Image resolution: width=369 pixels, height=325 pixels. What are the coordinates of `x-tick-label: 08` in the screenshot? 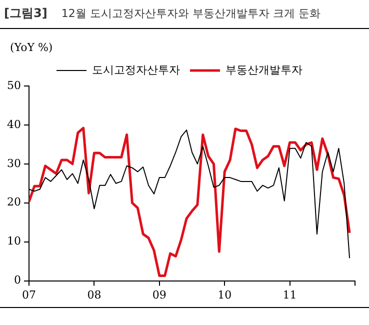 It's located at (94, 295).